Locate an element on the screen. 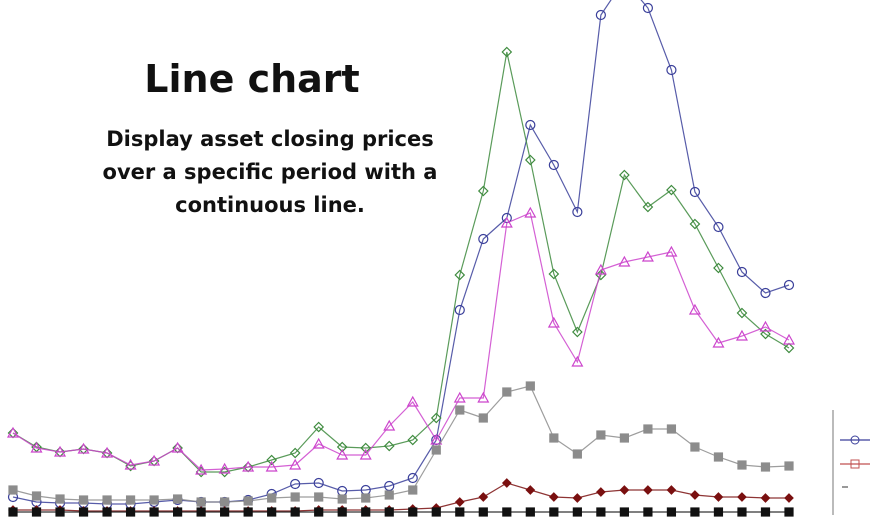  description-line: continuous line. is located at coordinates (270, 205).